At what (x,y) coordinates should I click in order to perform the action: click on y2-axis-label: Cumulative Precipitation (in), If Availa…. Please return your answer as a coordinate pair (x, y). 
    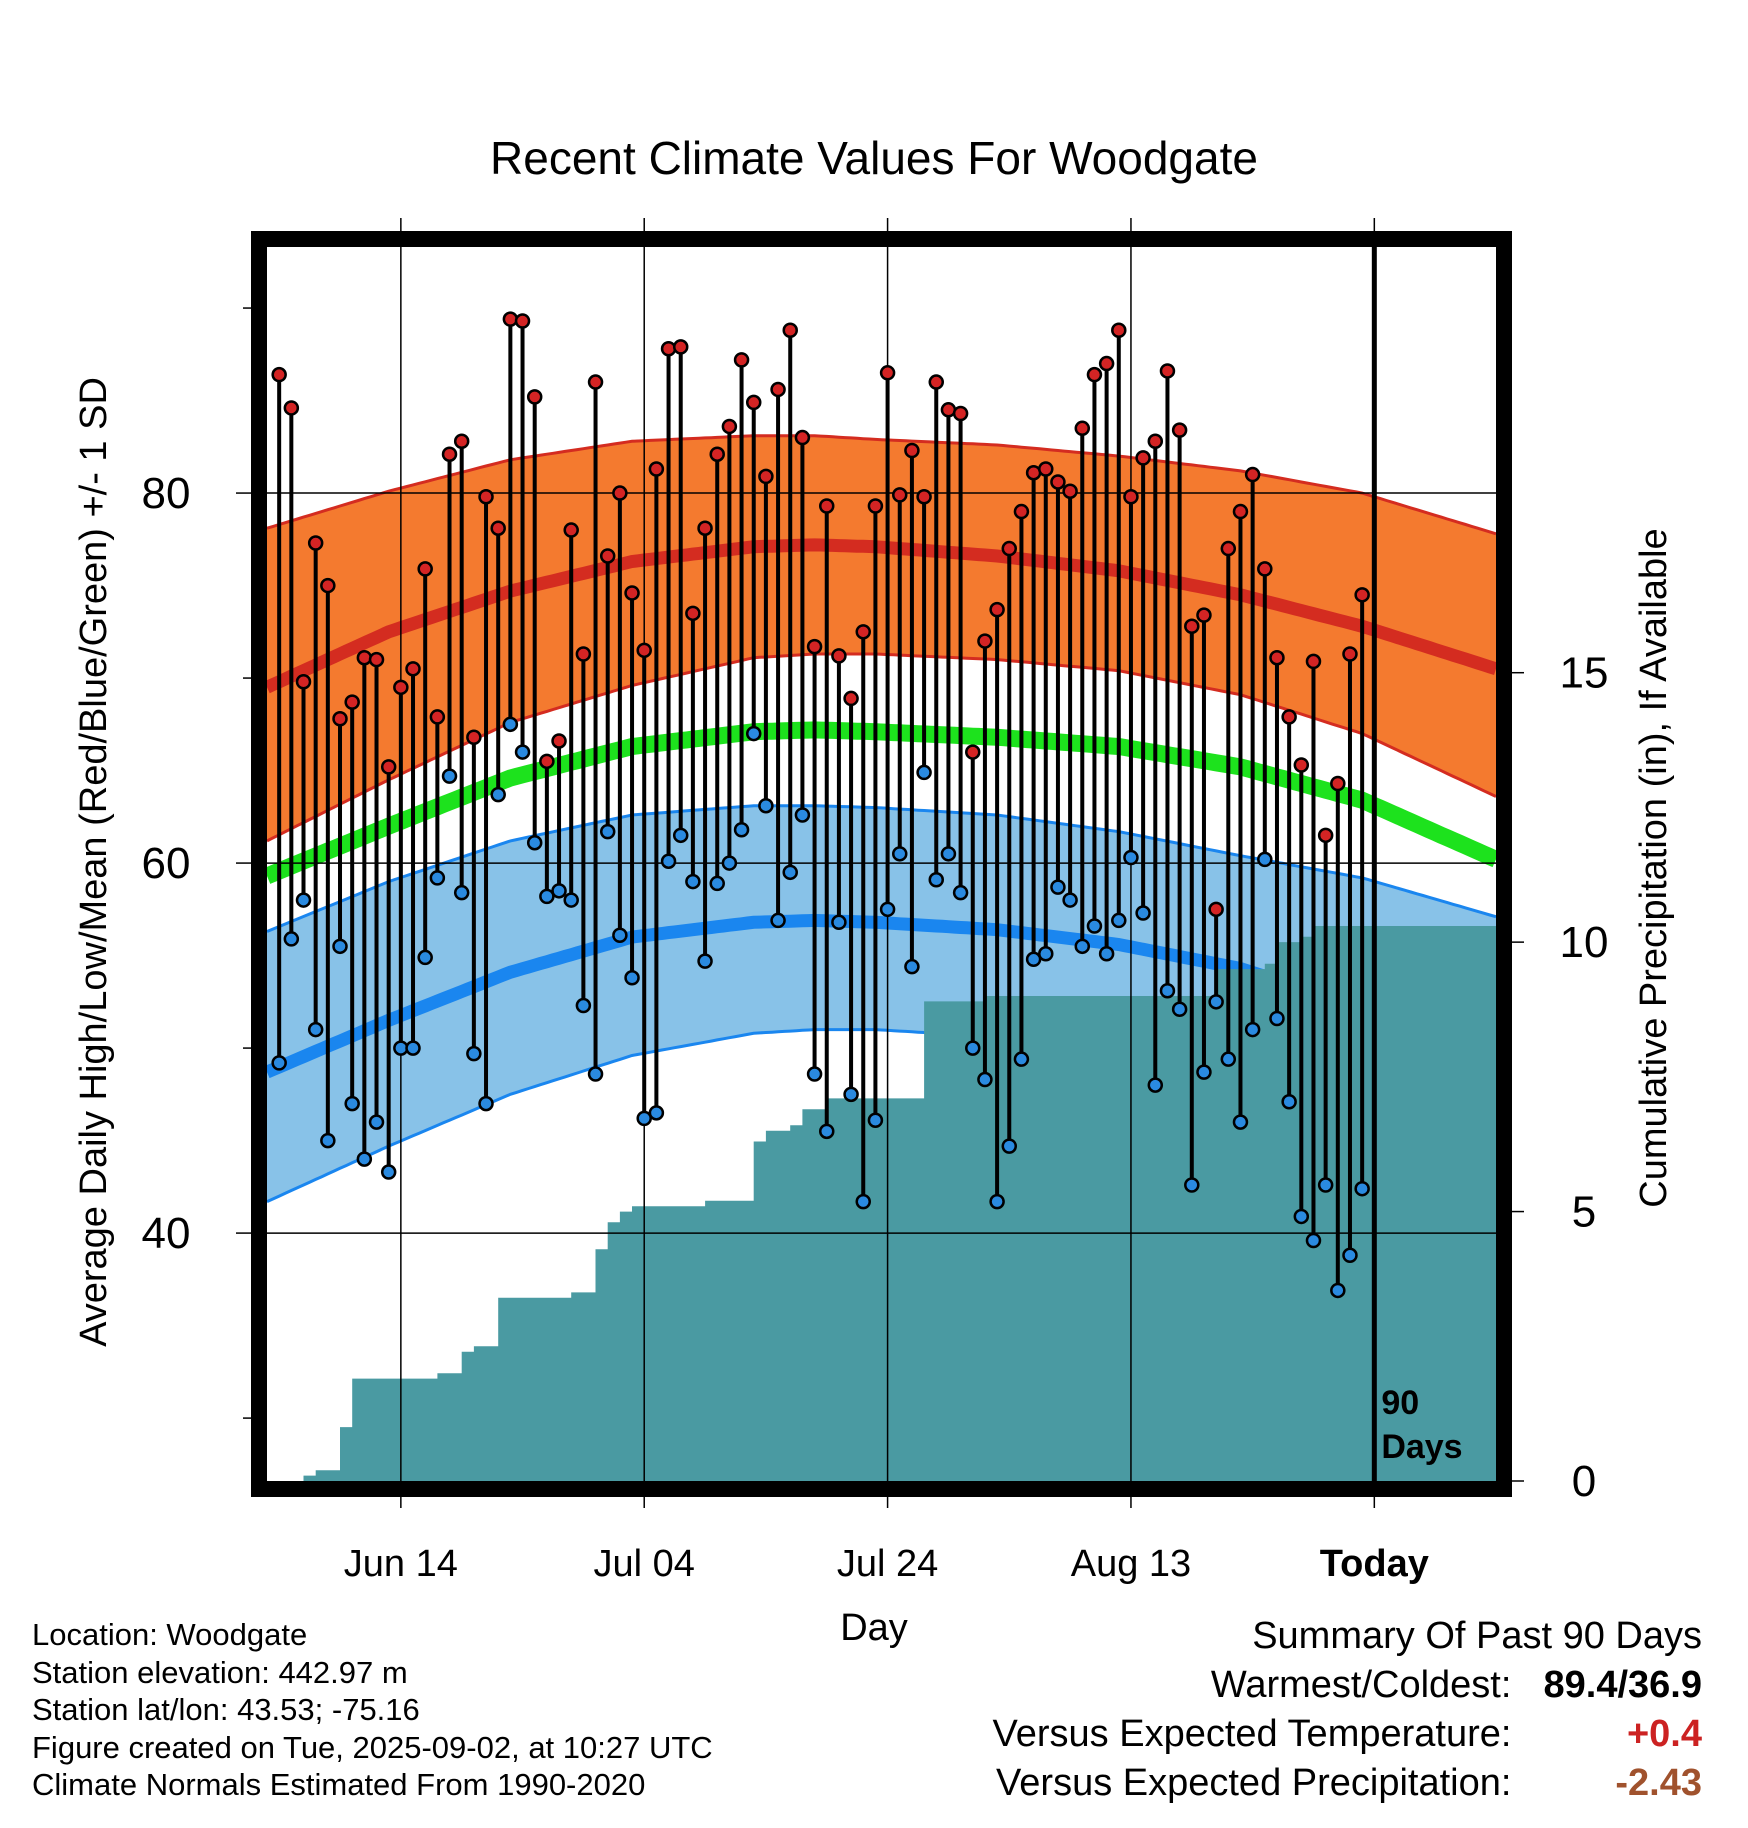
    Looking at the image, I should click on (1654, 867).